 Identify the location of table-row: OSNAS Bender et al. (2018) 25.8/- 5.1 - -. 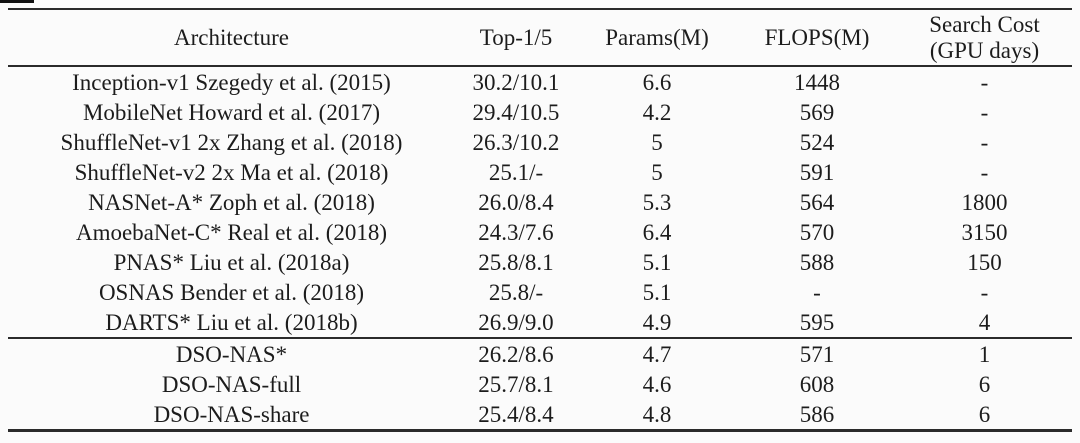
(540, 292).